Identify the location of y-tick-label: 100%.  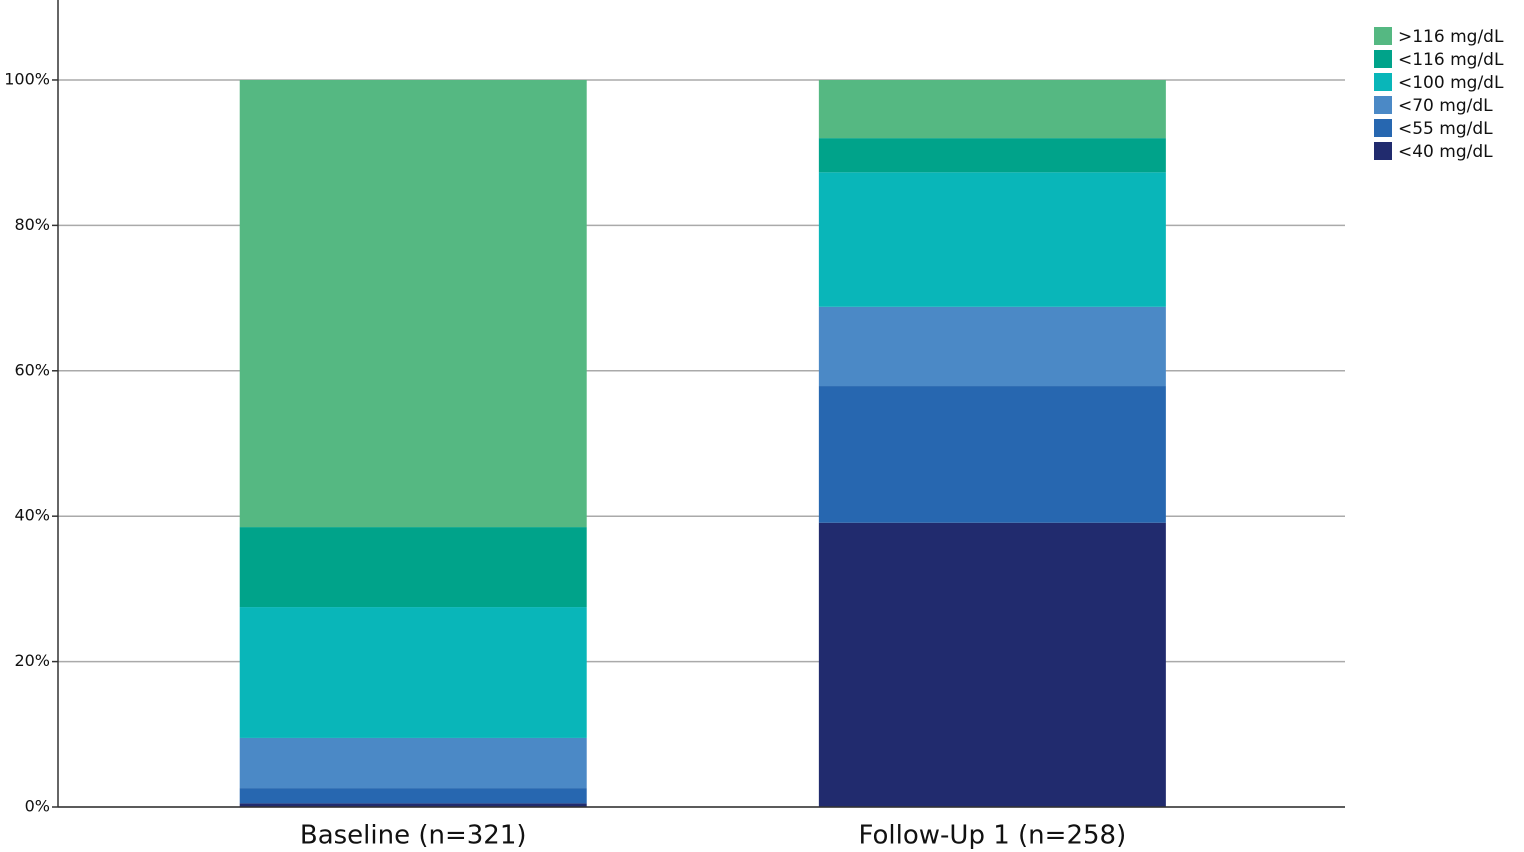
(27, 78).